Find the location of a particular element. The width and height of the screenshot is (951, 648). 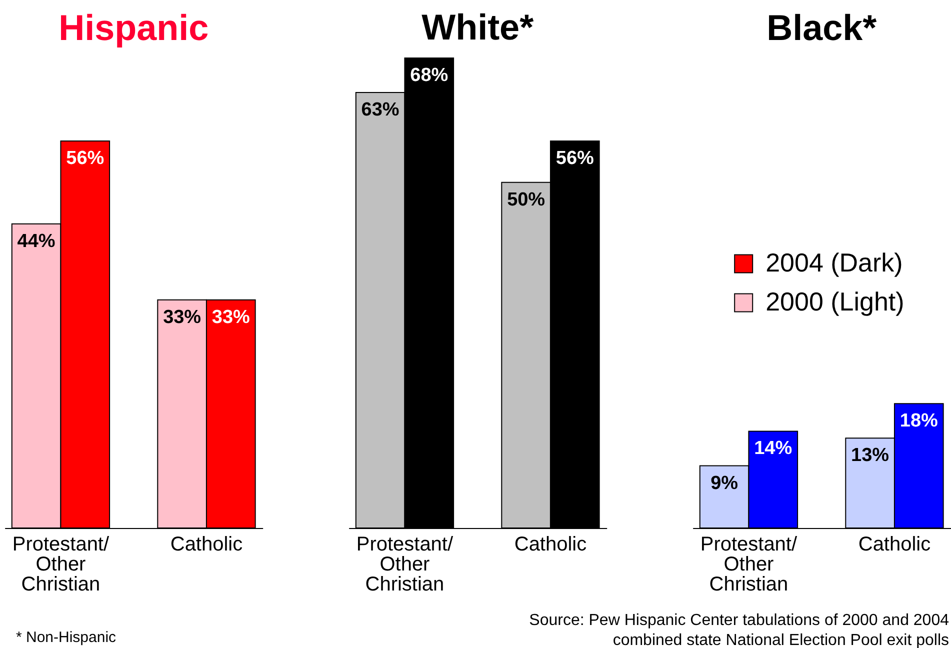

data-label: 18% is located at coordinates (919, 421).